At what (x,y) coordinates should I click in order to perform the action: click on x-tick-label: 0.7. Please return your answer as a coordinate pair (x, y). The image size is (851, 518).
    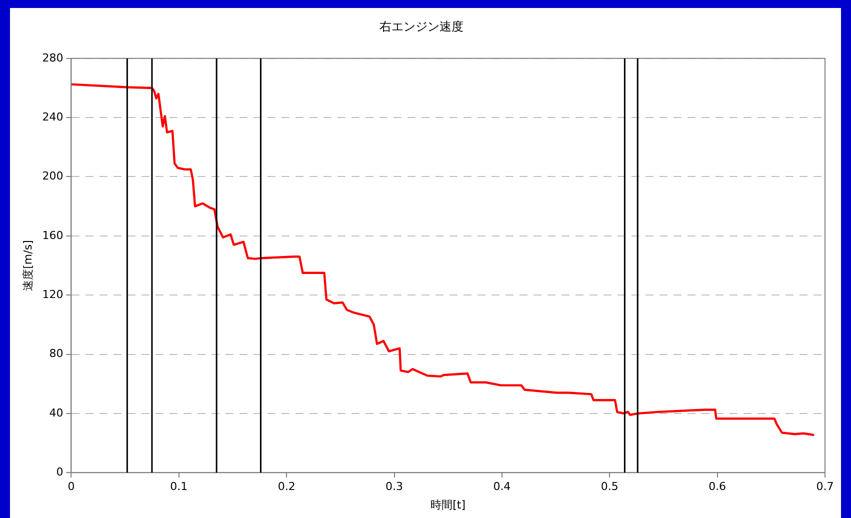
    Looking at the image, I should click on (825, 487).